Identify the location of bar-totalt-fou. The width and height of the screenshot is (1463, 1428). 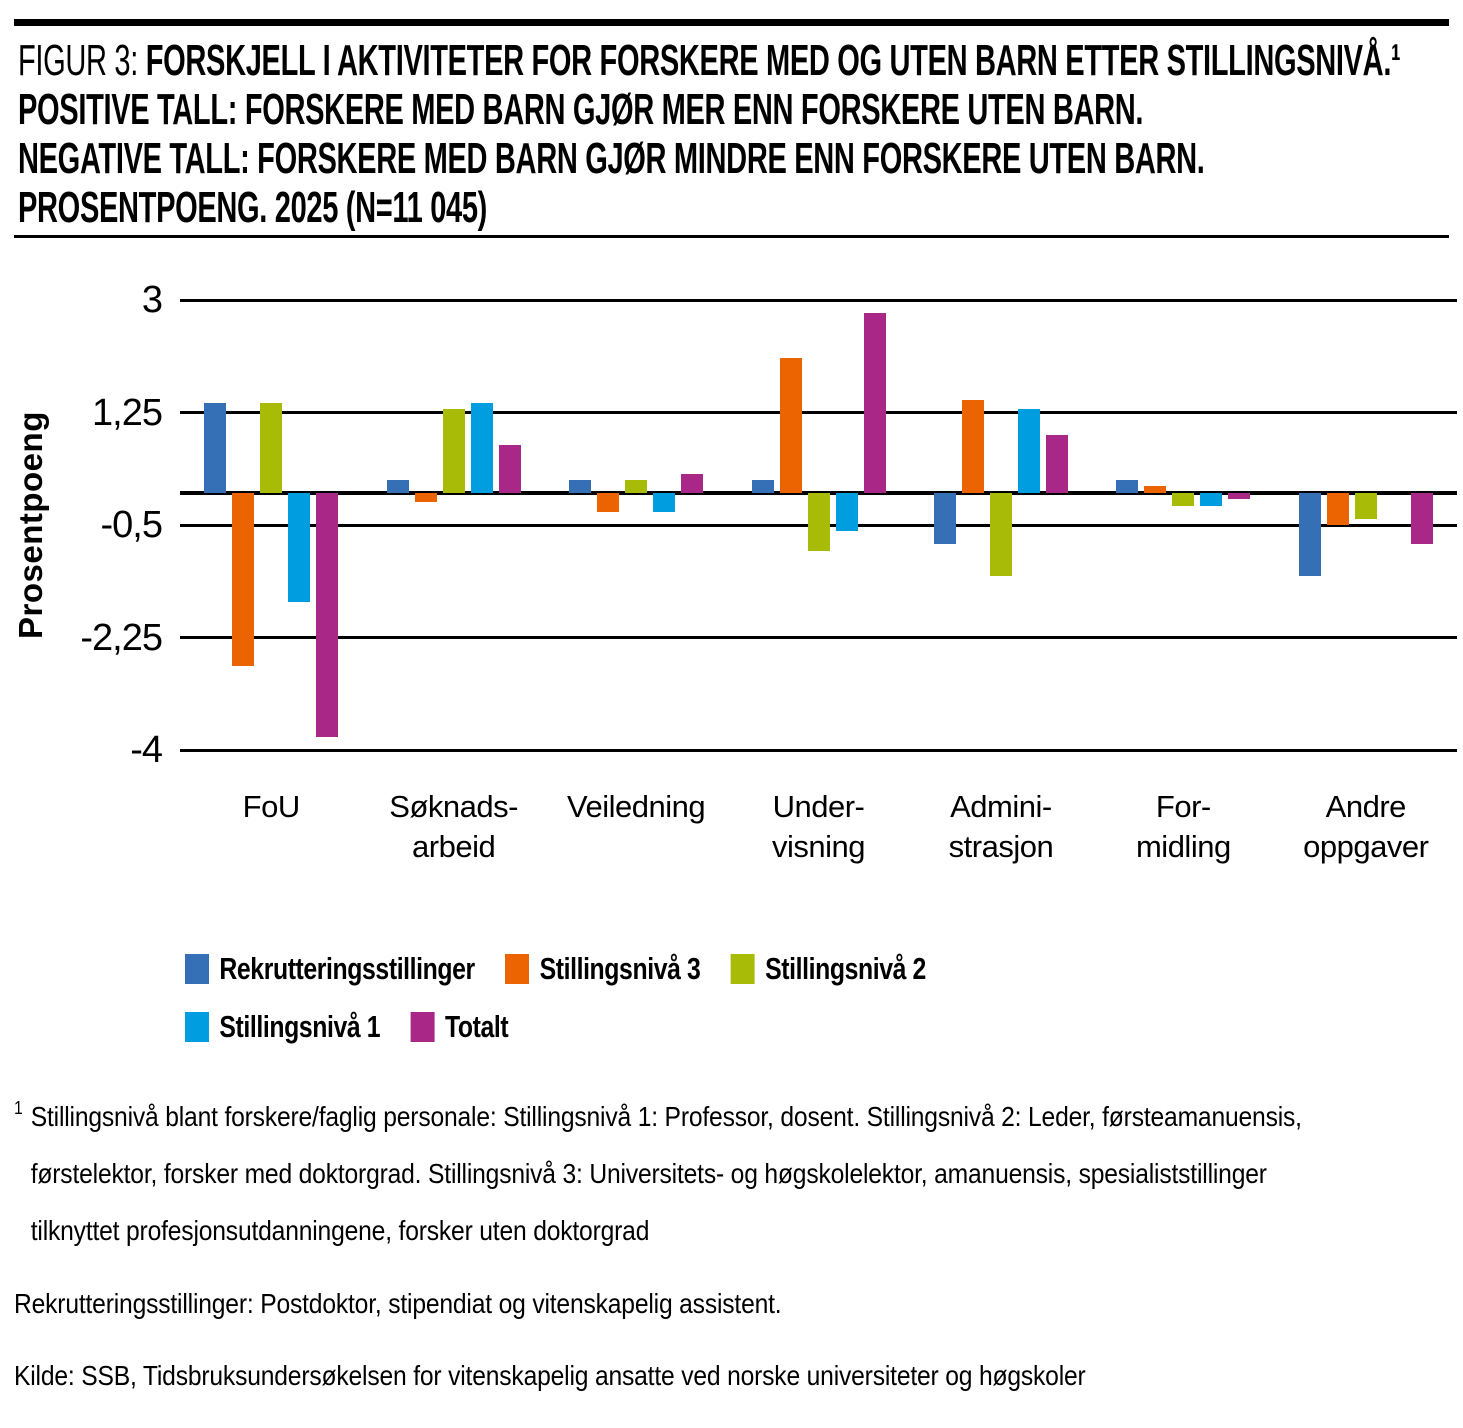
(327, 615).